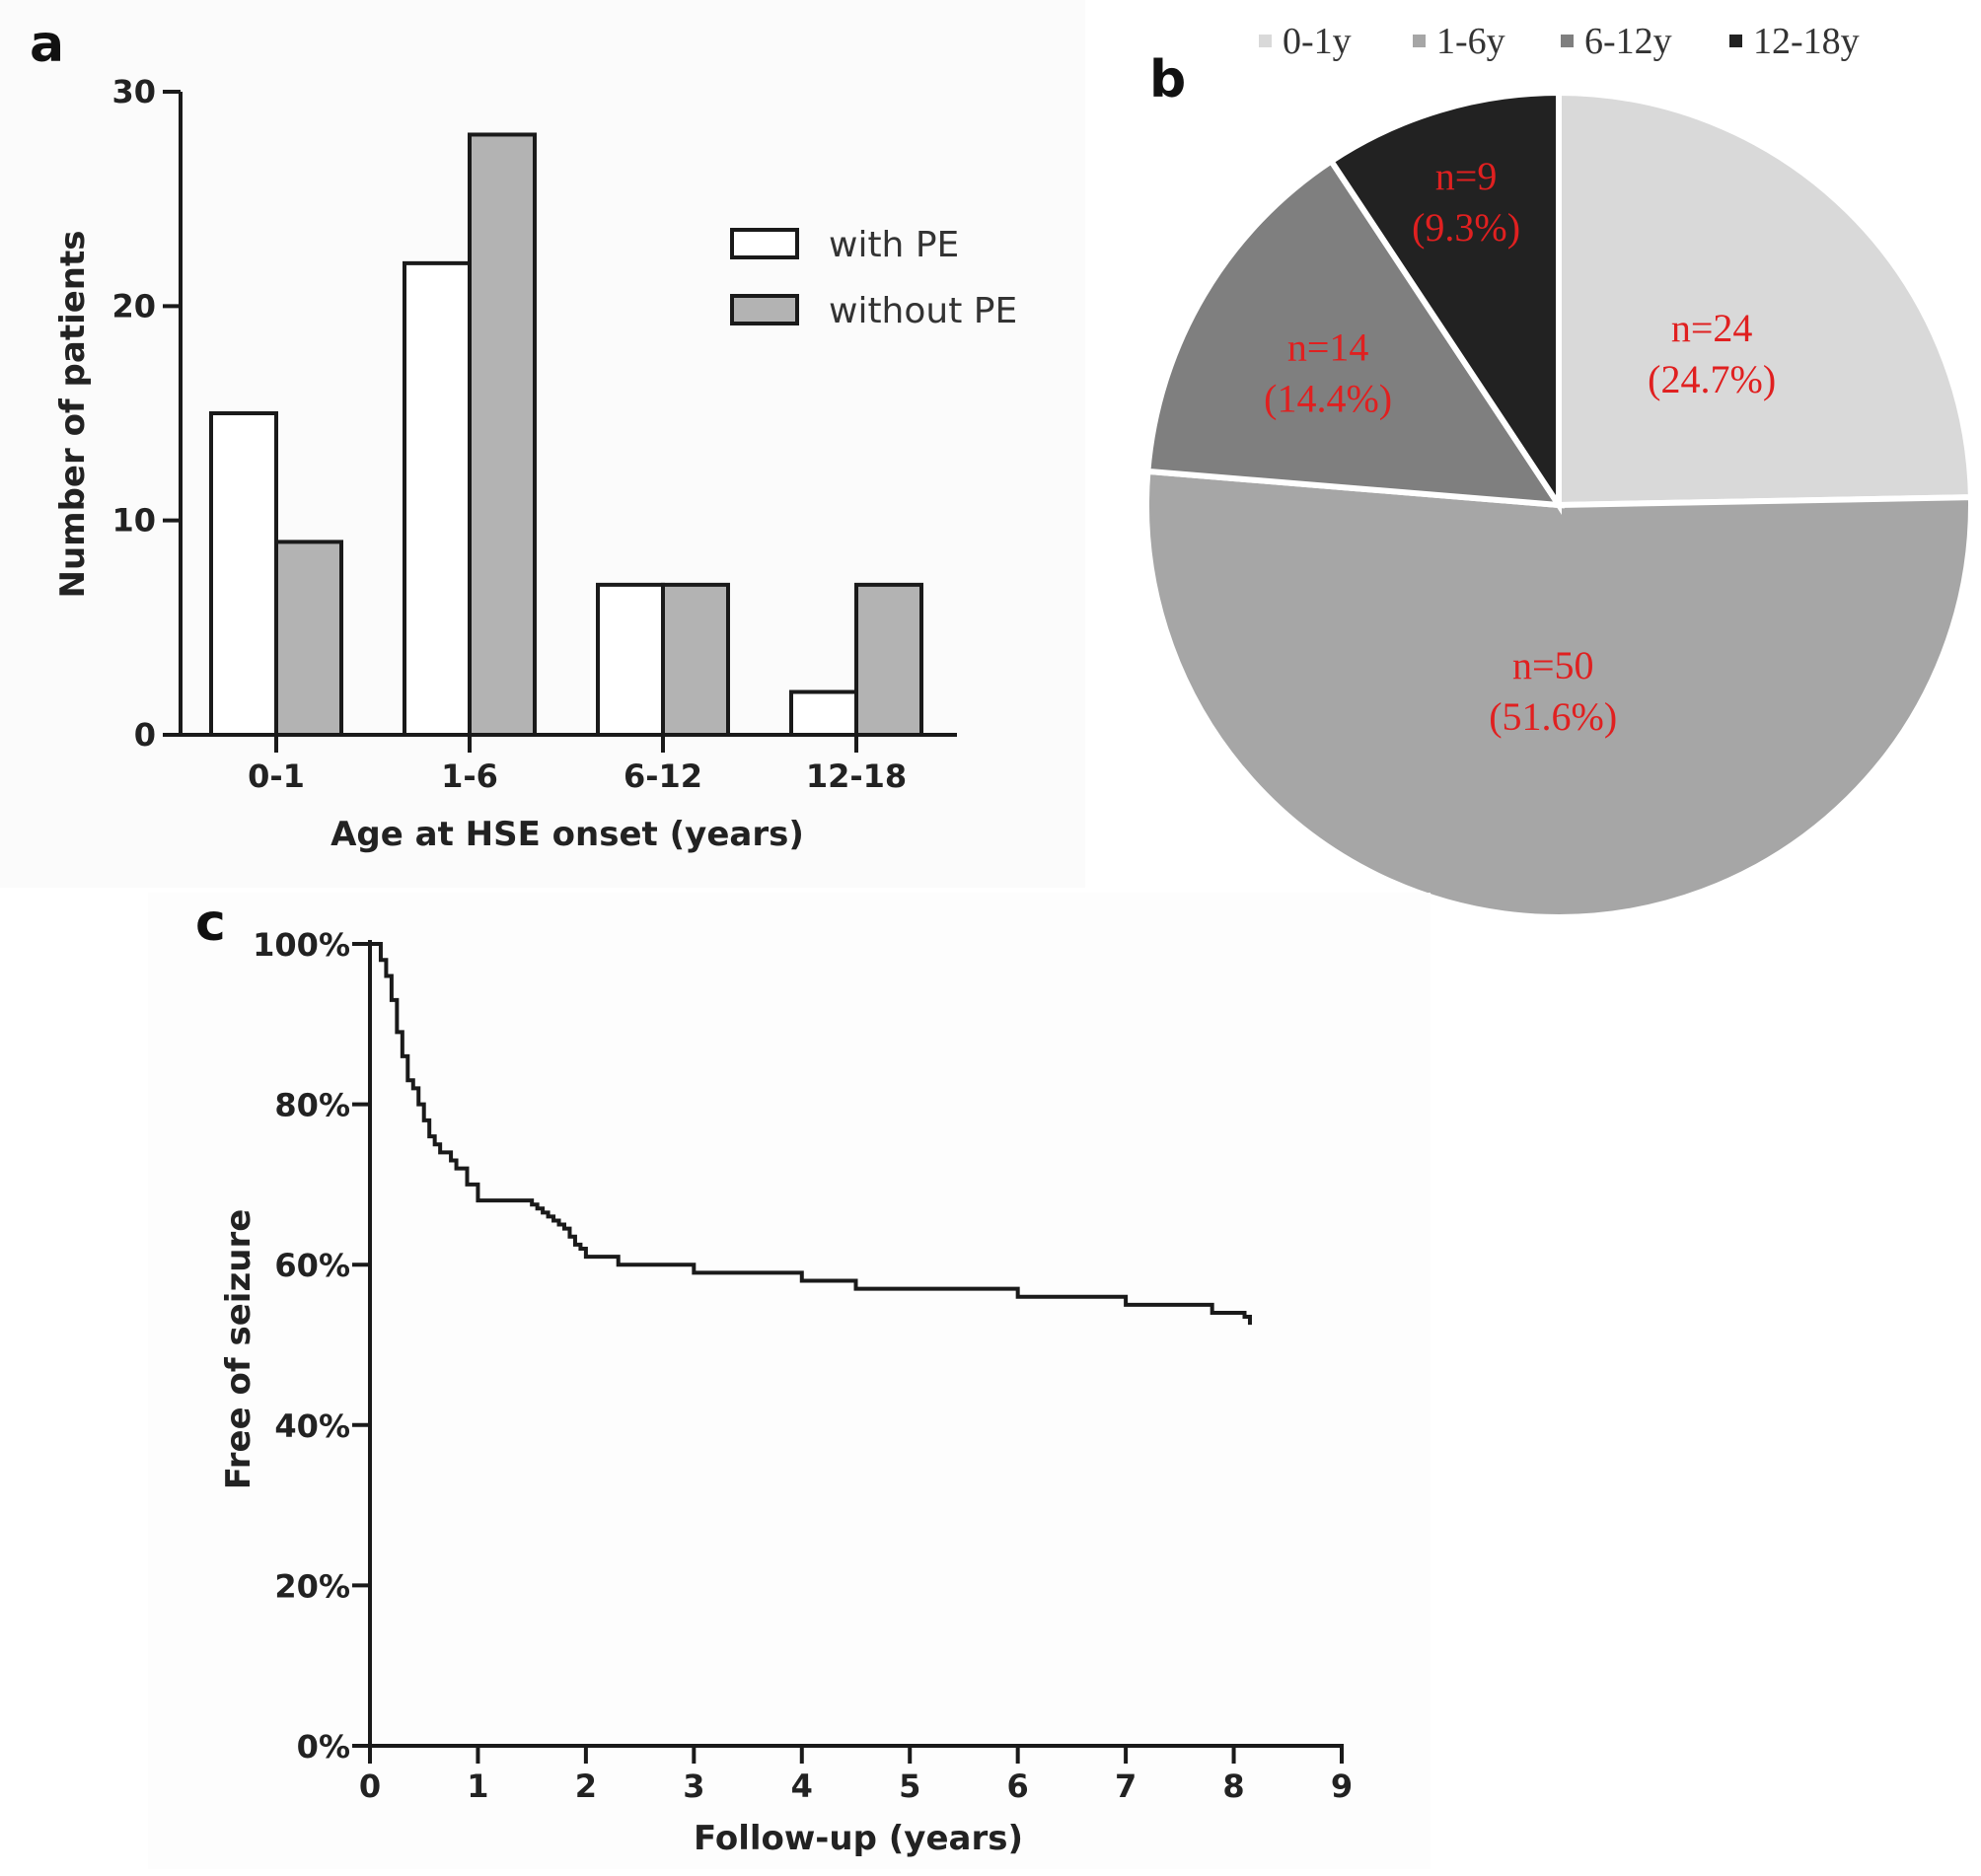 The image size is (1981, 1876). Describe the element at coordinates (1712, 379) in the screenshot. I see `slice-percent-label: (24.7%)` at that location.